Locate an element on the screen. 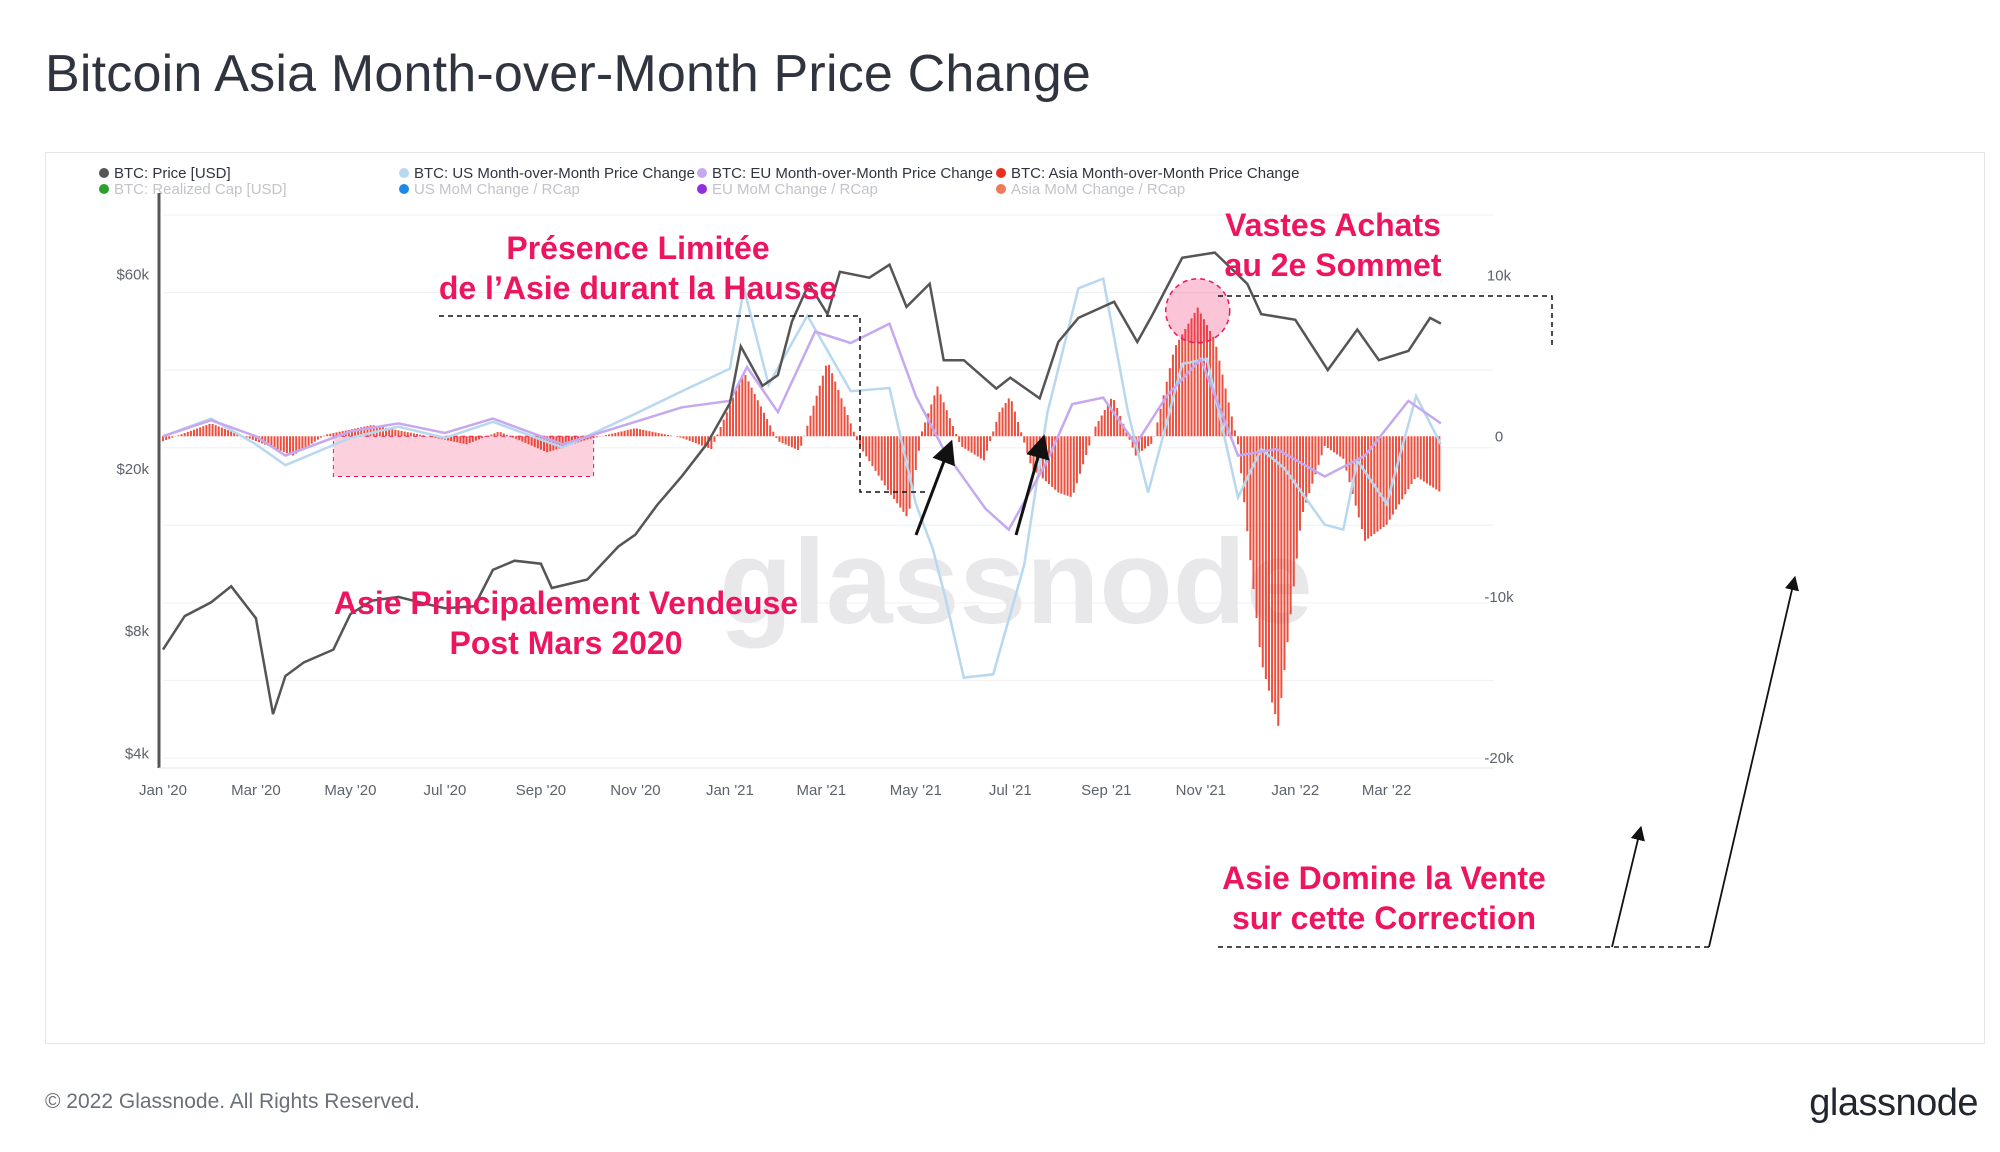  legend-label-5: US MoM Change / RCap is located at coordinates (497, 189).